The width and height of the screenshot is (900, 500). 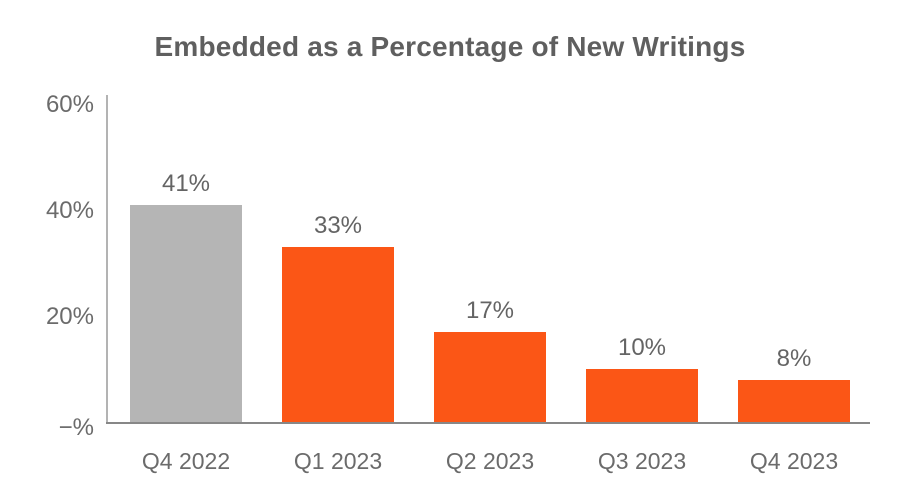 What do you see at coordinates (490, 461) in the screenshot?
I see `x-tick-label: Q2 2023` at bounding box center [490, 461].